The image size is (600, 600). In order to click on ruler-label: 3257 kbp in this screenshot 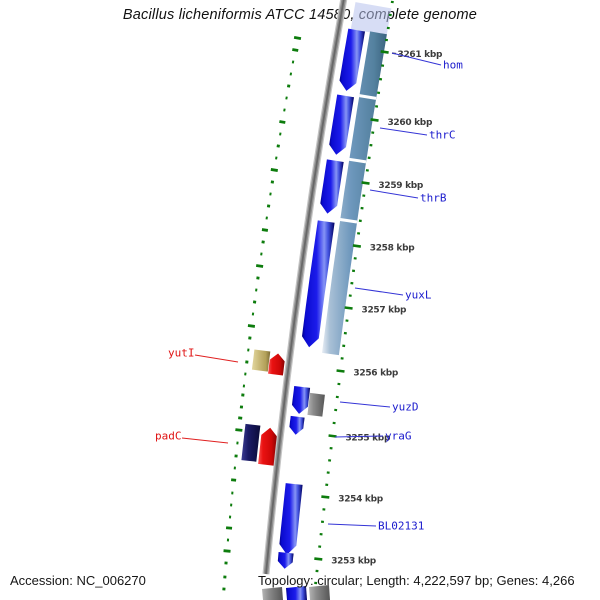, I will do `click(384, 311)`.